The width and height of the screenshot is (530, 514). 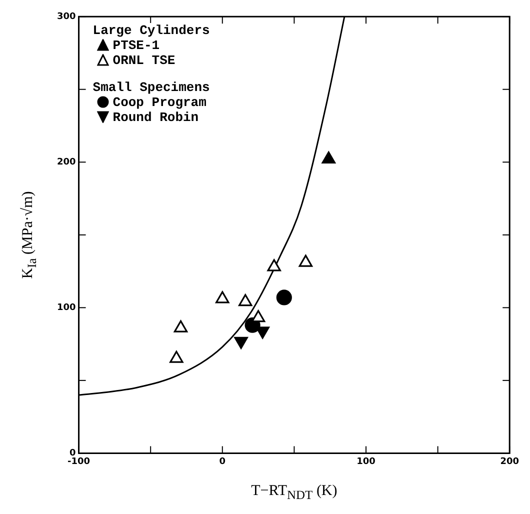 I want to click on x-tick-label: 0, so click(x=222, y=461).